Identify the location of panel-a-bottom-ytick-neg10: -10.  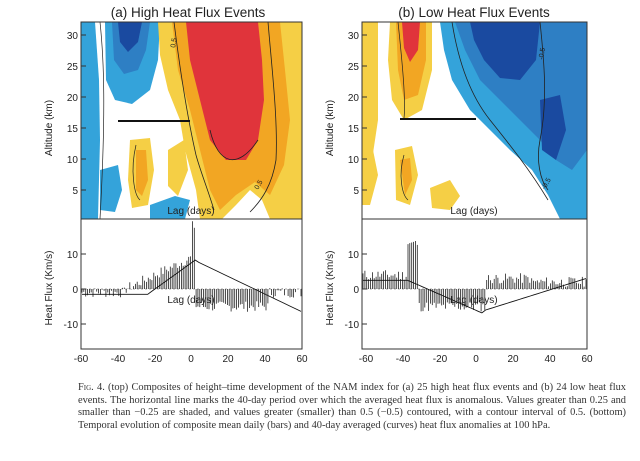
(71, 325).